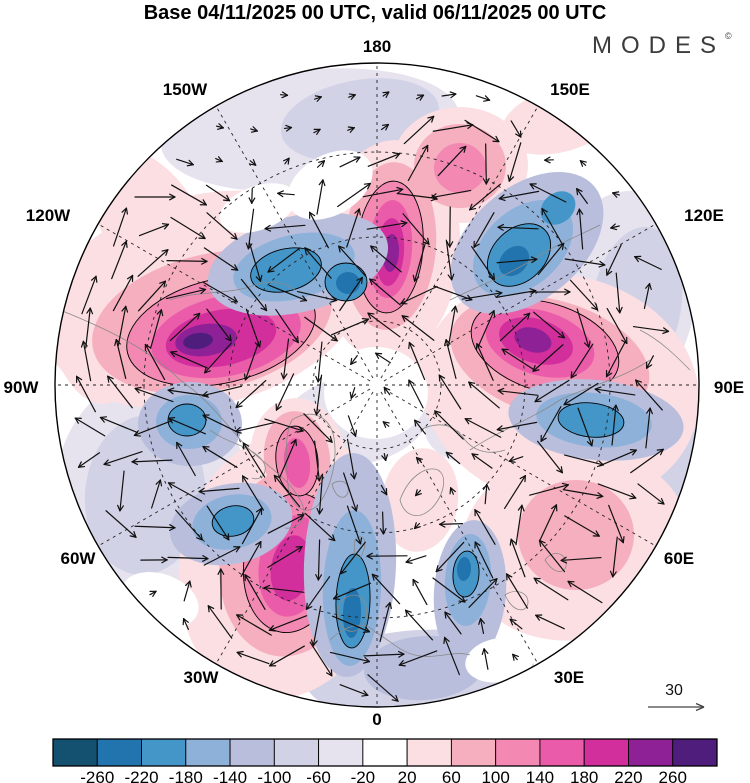 The height and width of the screenshot is (783, 750). What do you see at coordinates (729, 387) in the screenshot?
I see `lon-label-90E: 90E` at bounding box center [729, 387].